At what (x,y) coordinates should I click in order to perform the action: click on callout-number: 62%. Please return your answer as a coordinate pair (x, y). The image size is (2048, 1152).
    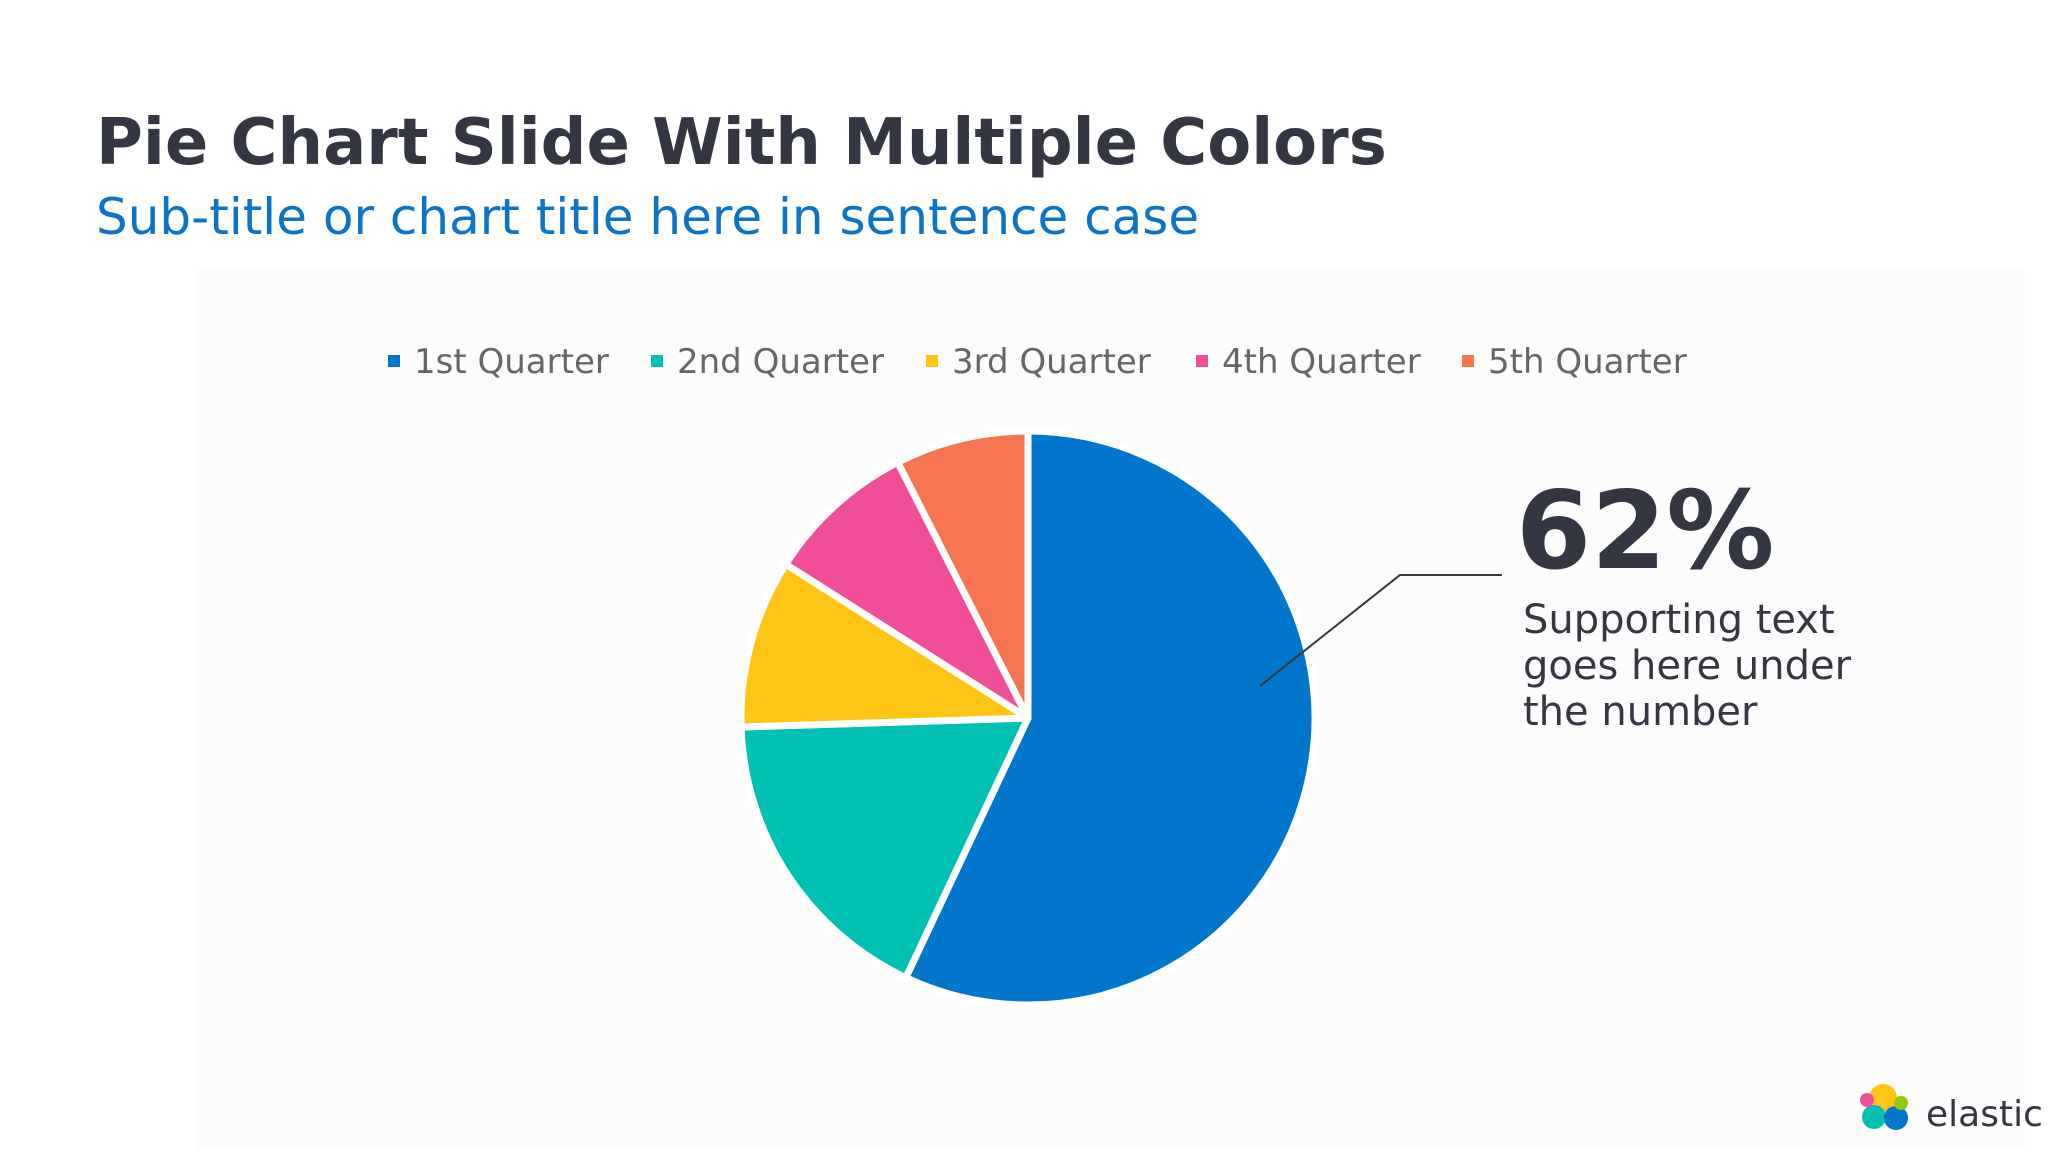
    Looking at the image, I should click on (1645, 531).